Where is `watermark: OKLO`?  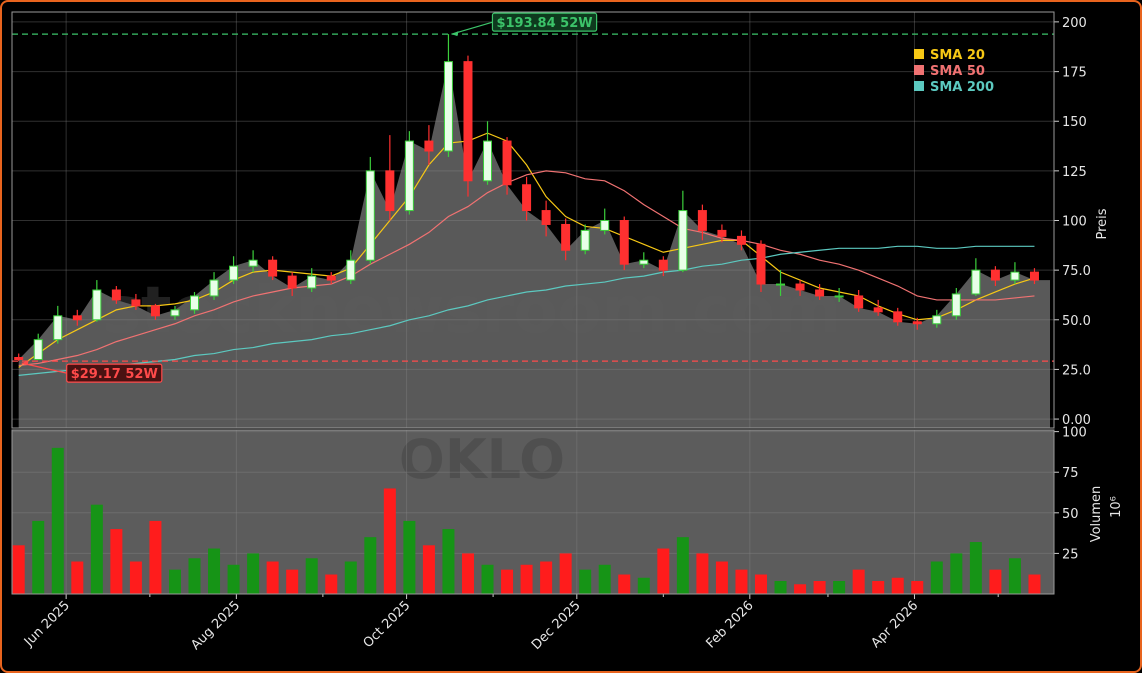 watermark: OKLO is located at coordinates (482, 459).